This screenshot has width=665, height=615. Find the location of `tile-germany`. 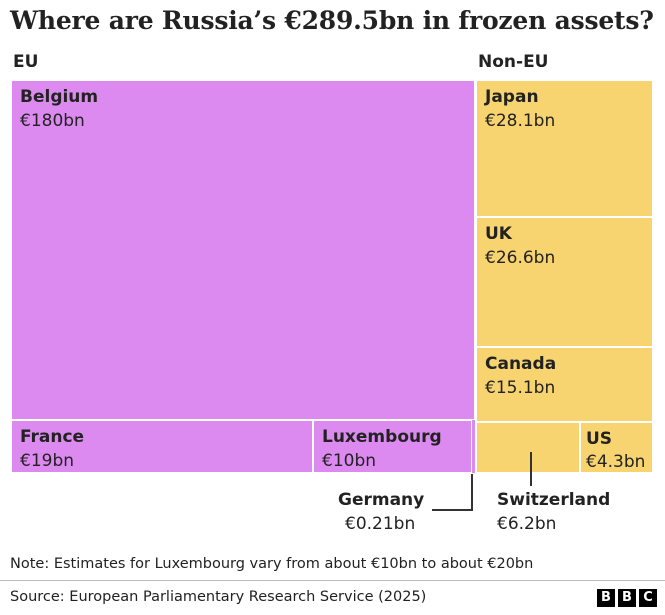

tile-germany is located at coordinates (473, 446).